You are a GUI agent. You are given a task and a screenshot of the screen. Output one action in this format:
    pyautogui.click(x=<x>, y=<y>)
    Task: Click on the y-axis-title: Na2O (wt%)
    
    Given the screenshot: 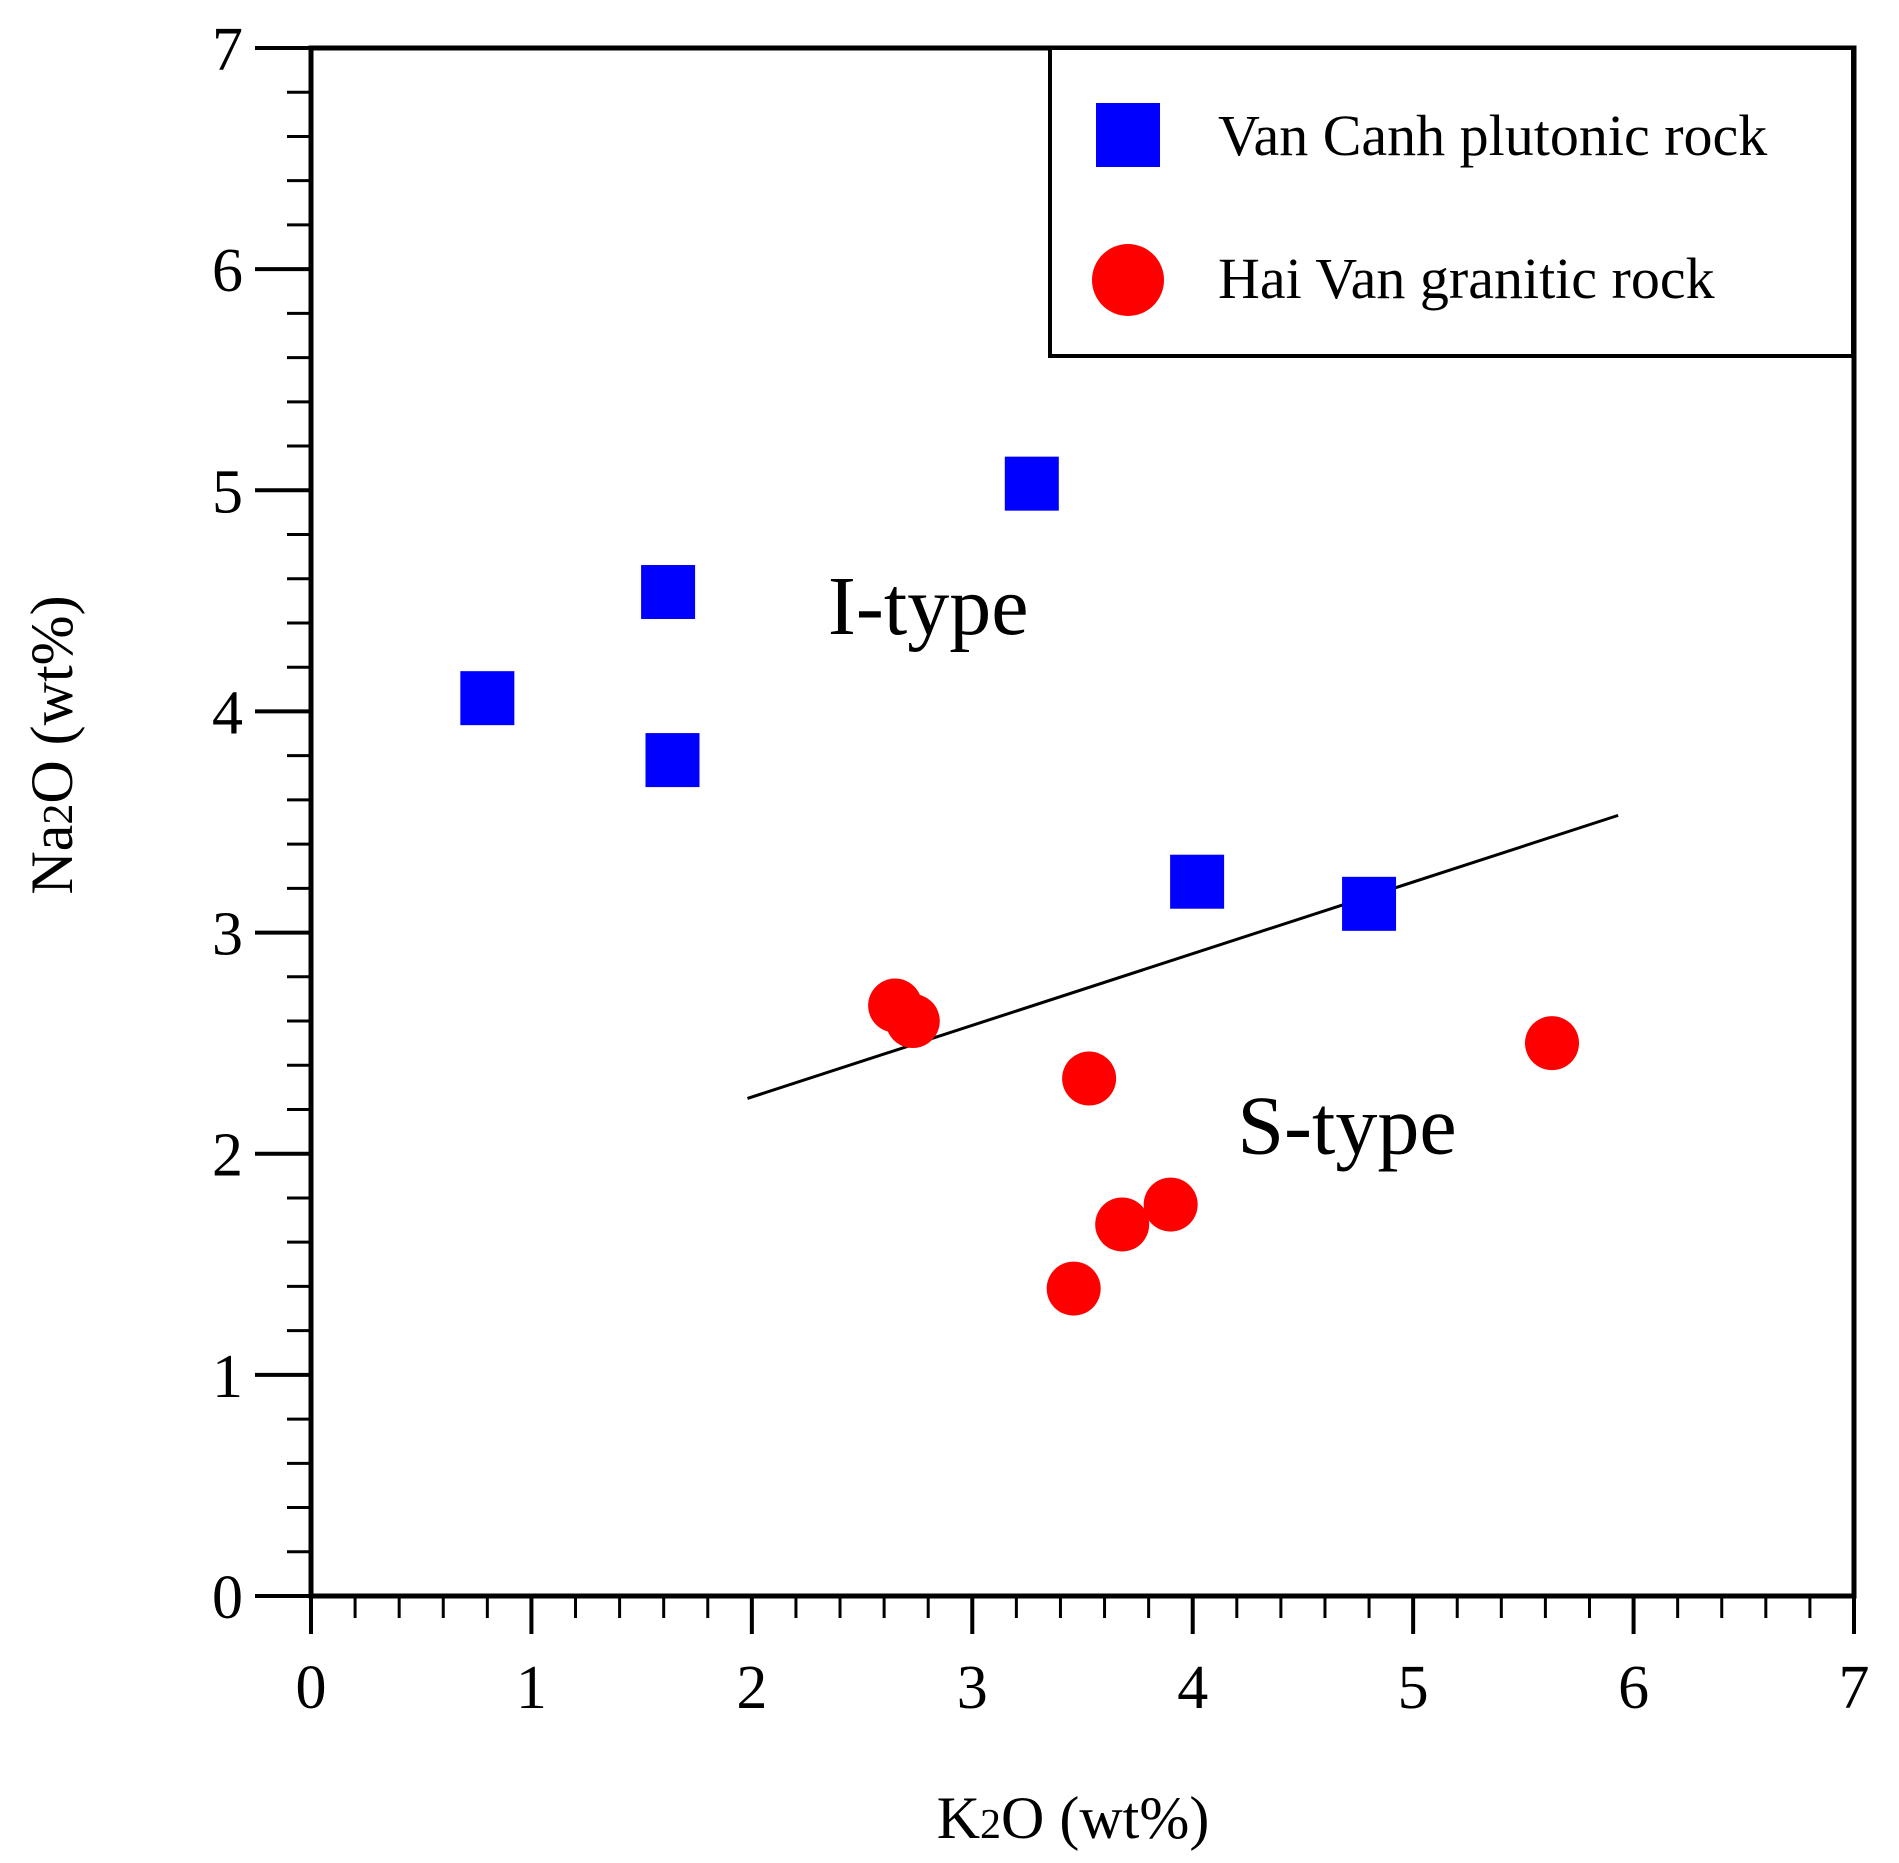 What is the action you would take?
    pyautogui.click(x=52, y=744)
    